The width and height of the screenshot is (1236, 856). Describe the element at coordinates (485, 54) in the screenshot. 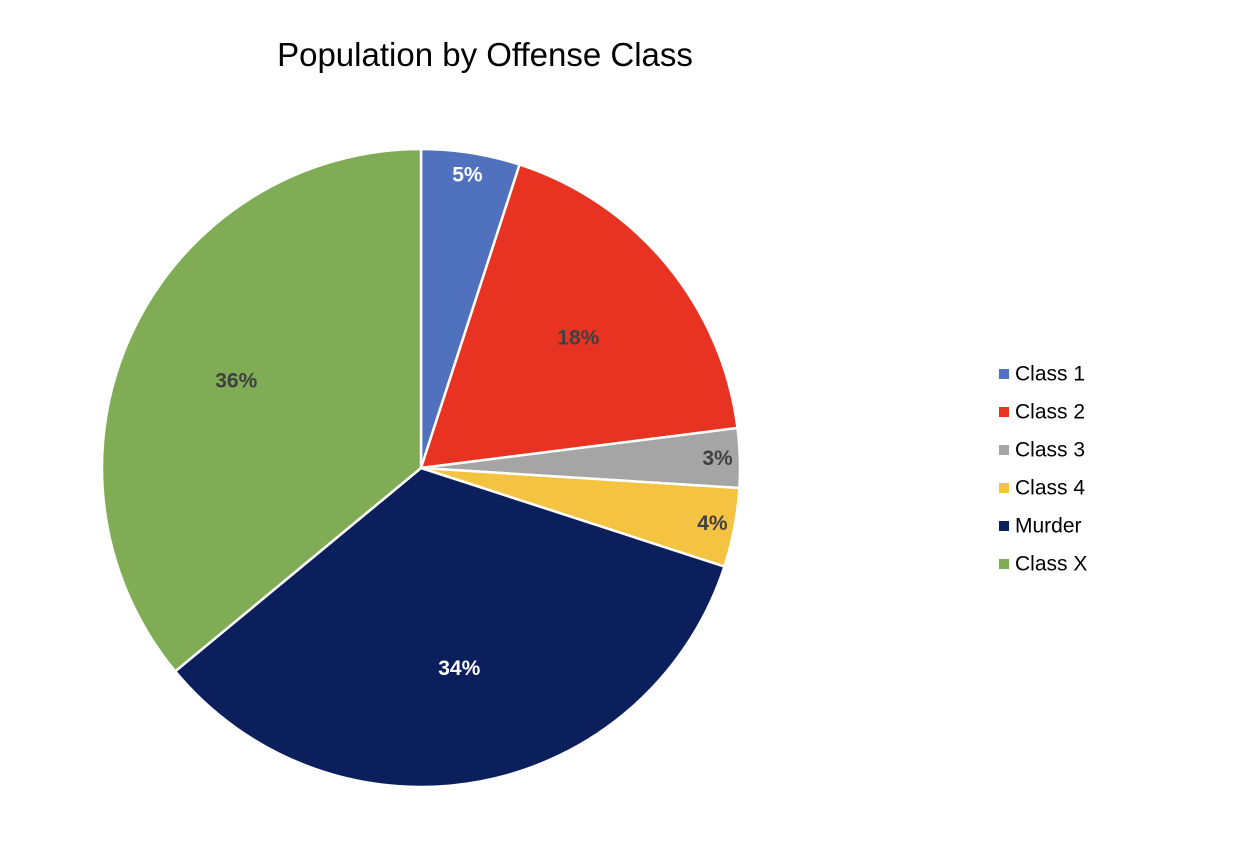

I see `chart-title: Population by Offense Class` at that location.